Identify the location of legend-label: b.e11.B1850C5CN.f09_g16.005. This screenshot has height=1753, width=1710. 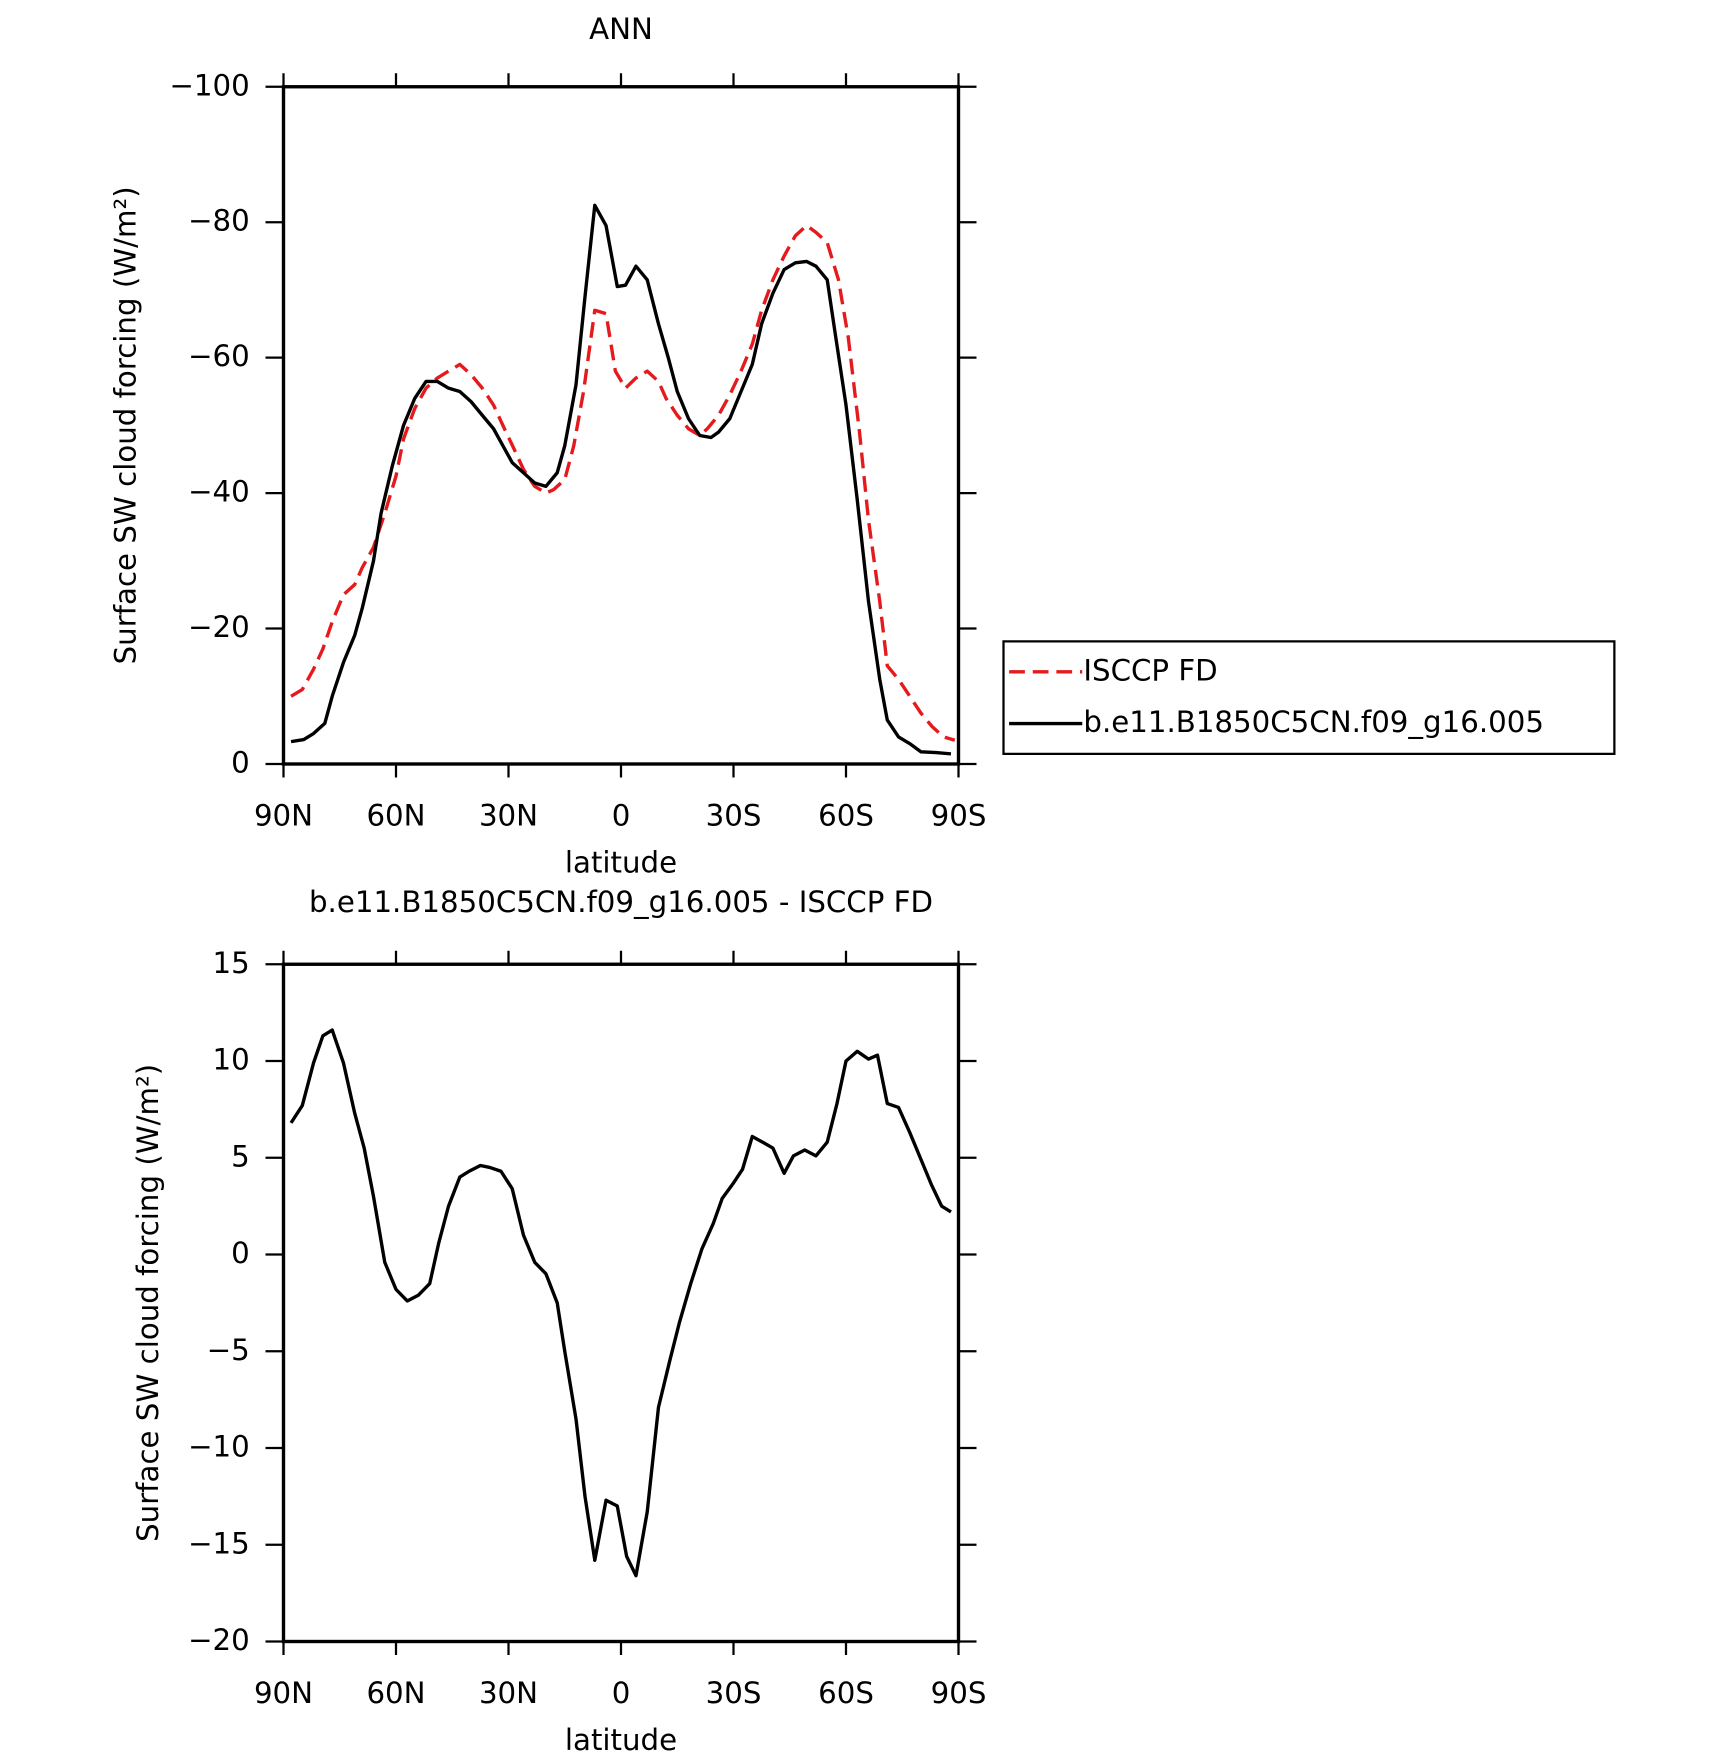
(1313, 722).